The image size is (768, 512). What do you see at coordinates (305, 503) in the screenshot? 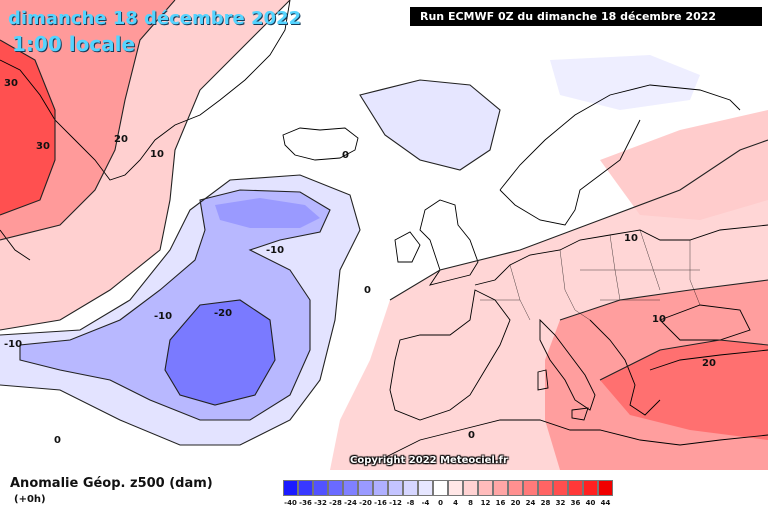
I see `legend-tick: -36` at bounding box center [305, 503].